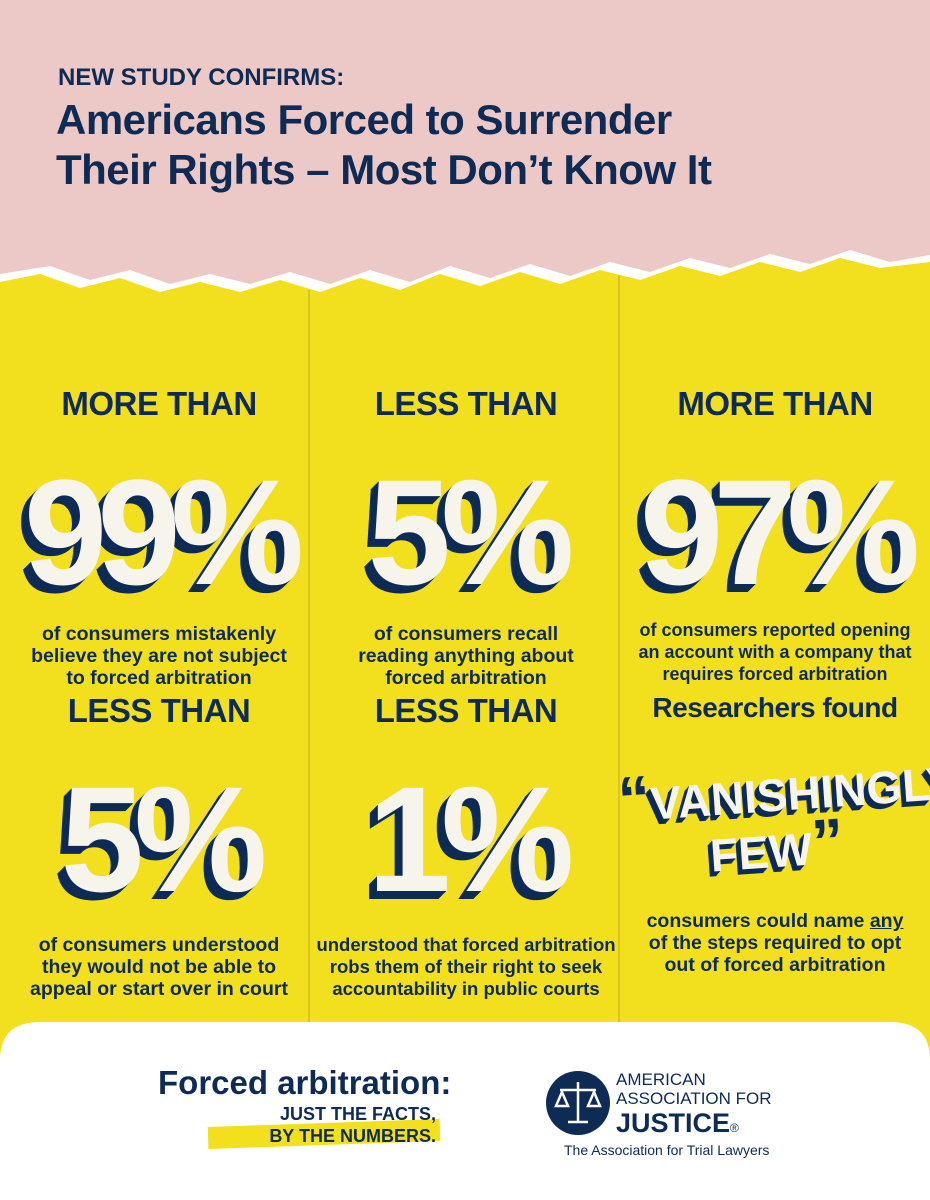  I want to click on description-line: believe they are not subject, so click(159, 656).